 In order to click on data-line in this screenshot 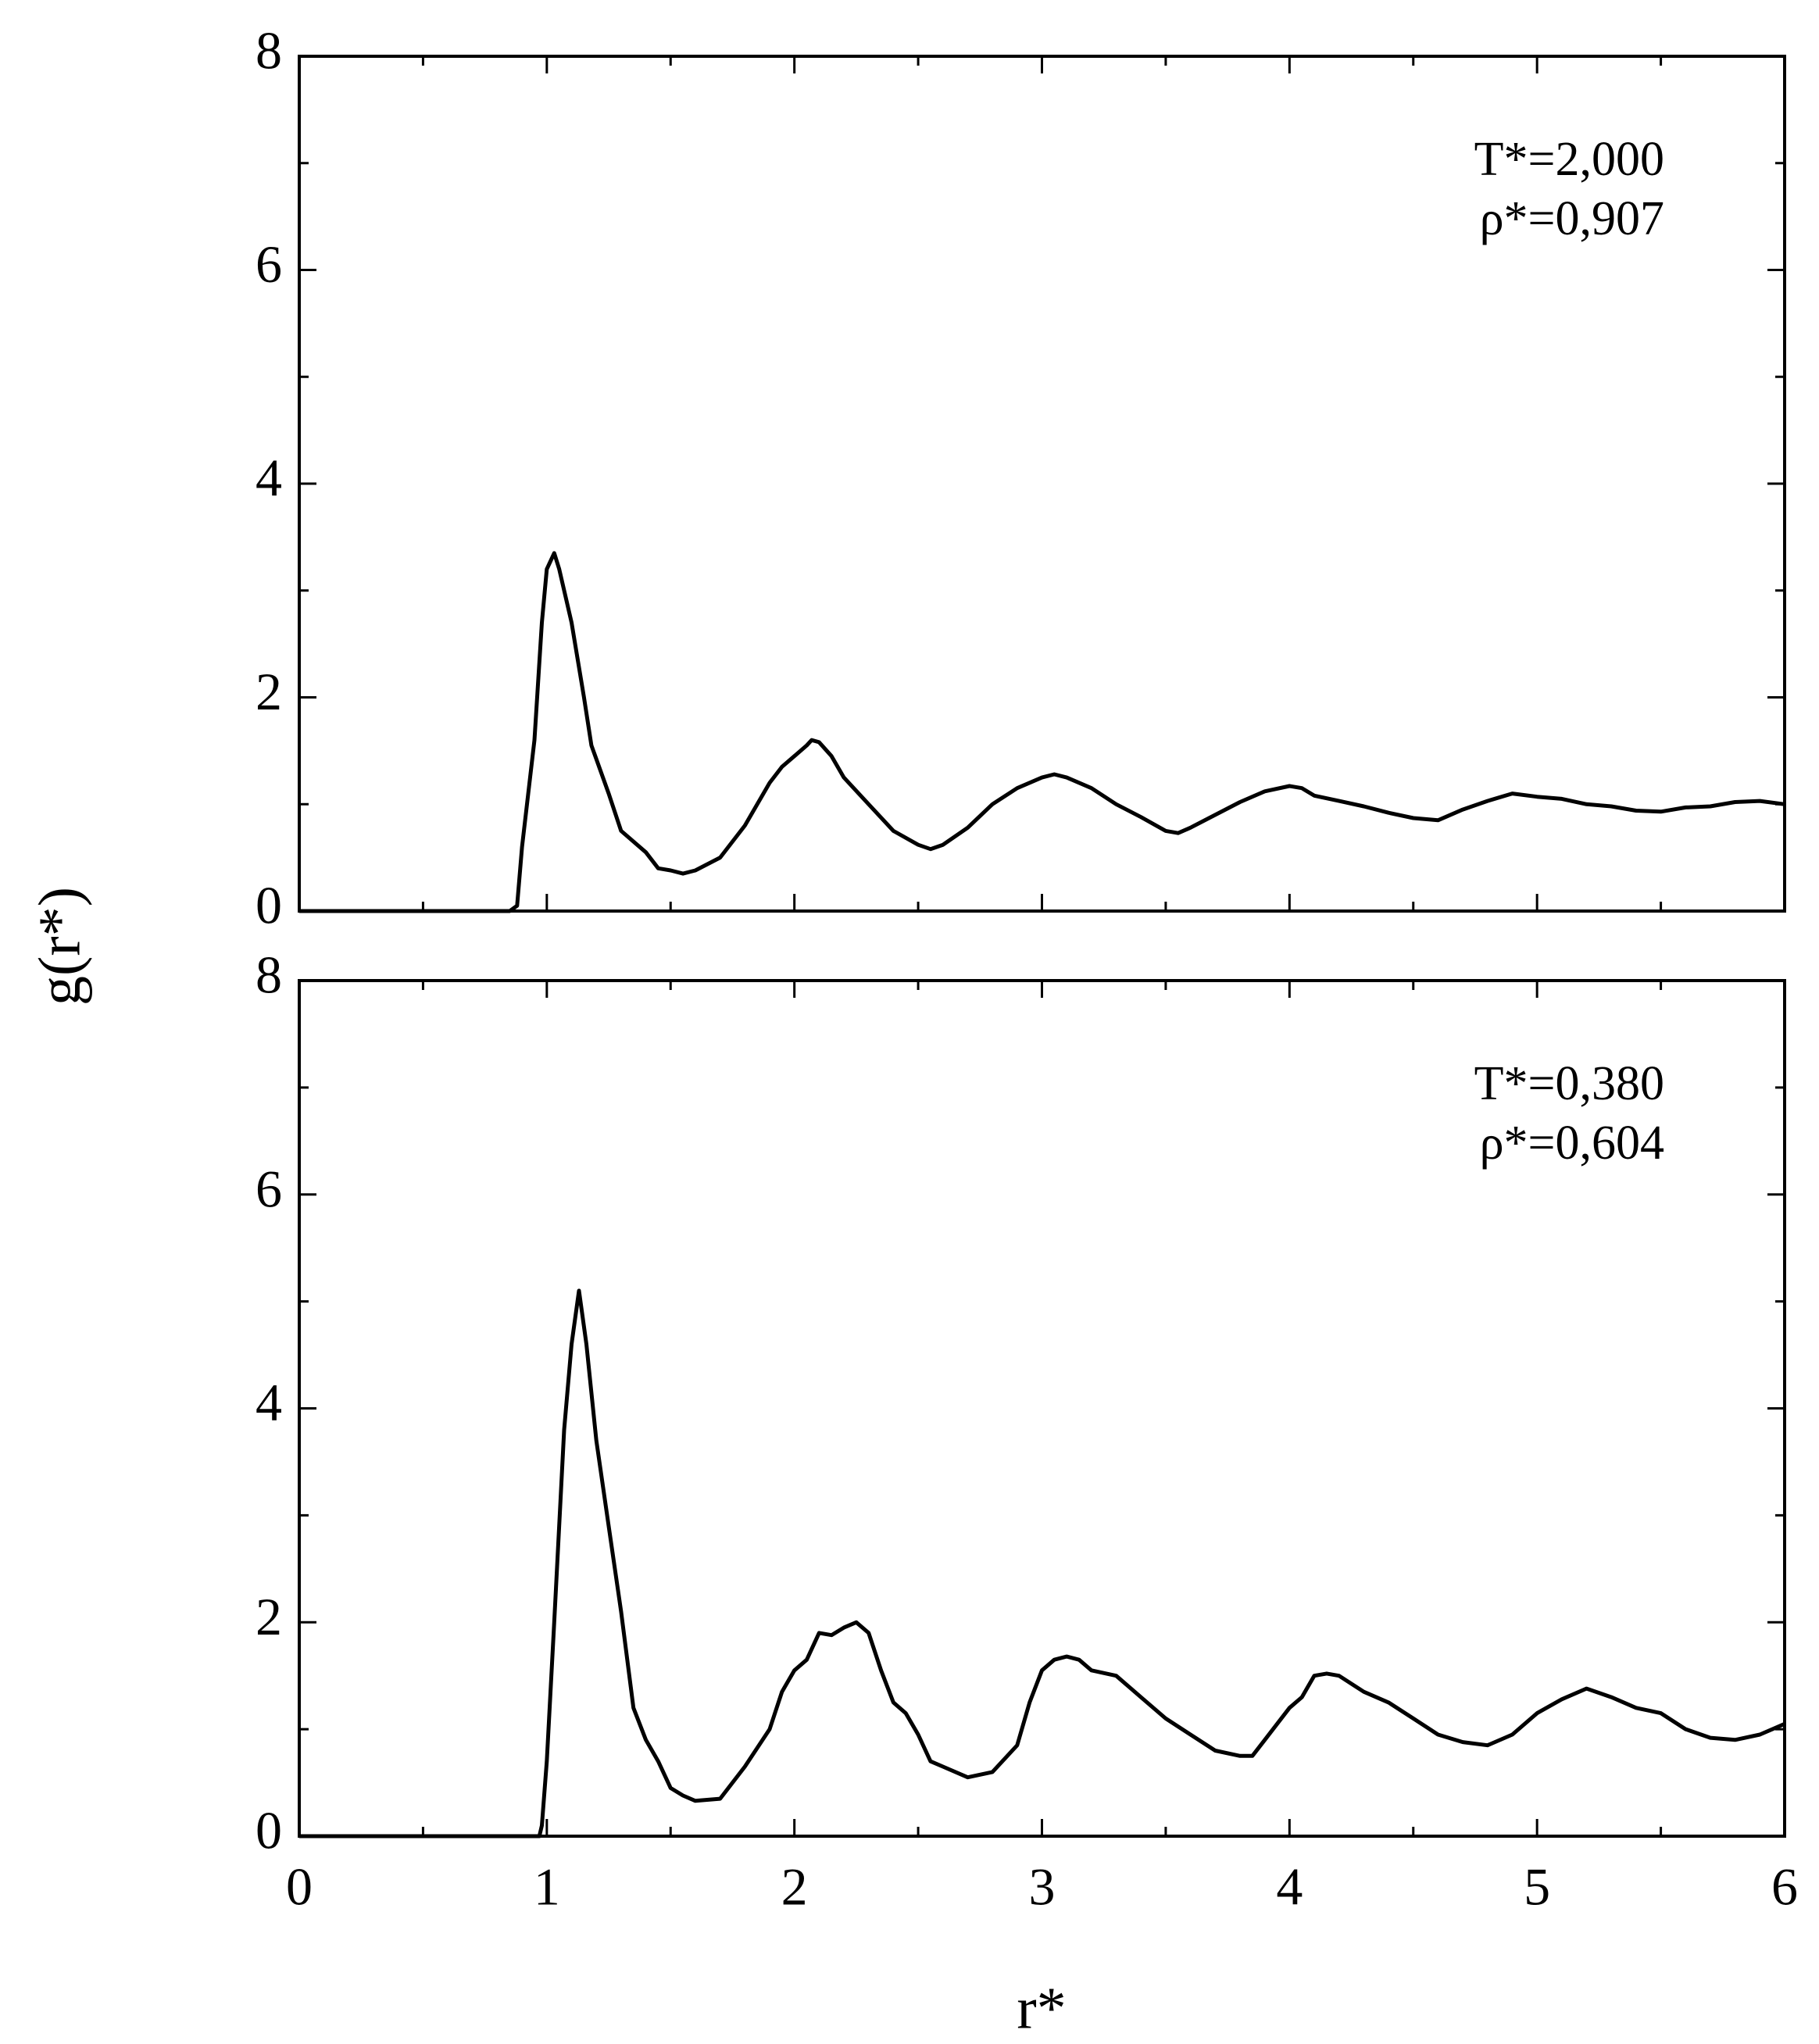, I will do `click(1042, 732)`.